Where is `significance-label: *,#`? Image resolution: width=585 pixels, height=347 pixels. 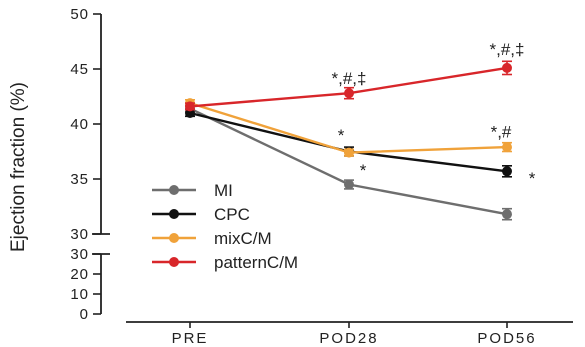
significance-label: *,# is located at coordinates (501, 132).